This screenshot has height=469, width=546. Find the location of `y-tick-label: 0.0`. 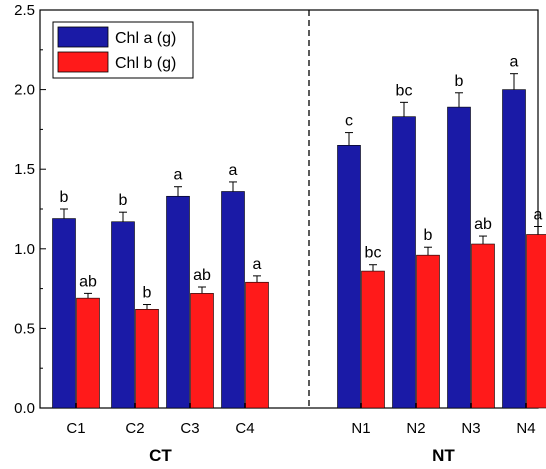

y-tick-label: 0.0 is located at coordinates (24, 408).